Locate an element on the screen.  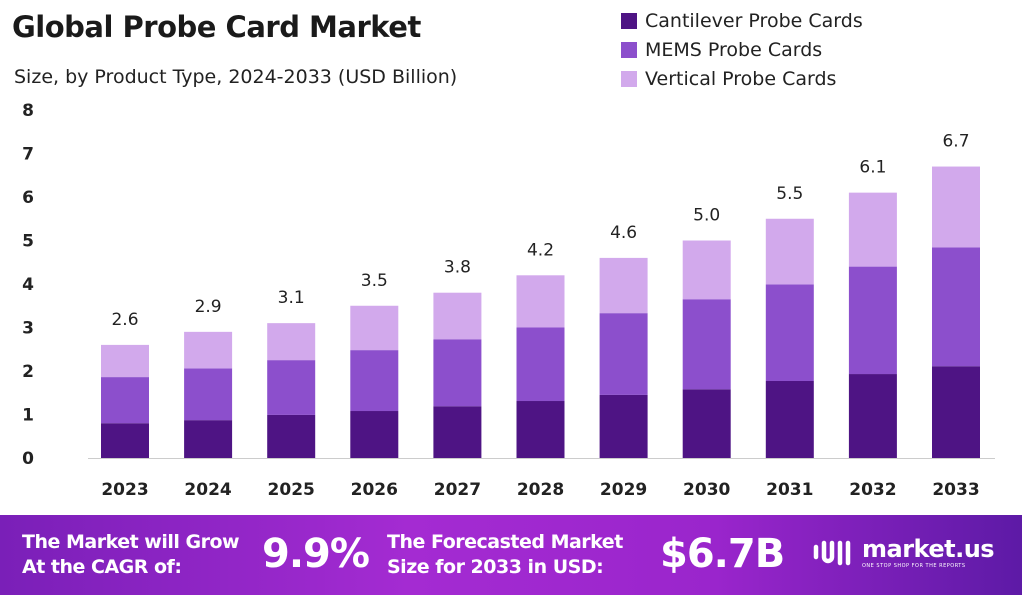
logo-icon is located at coordinates (832, 553).